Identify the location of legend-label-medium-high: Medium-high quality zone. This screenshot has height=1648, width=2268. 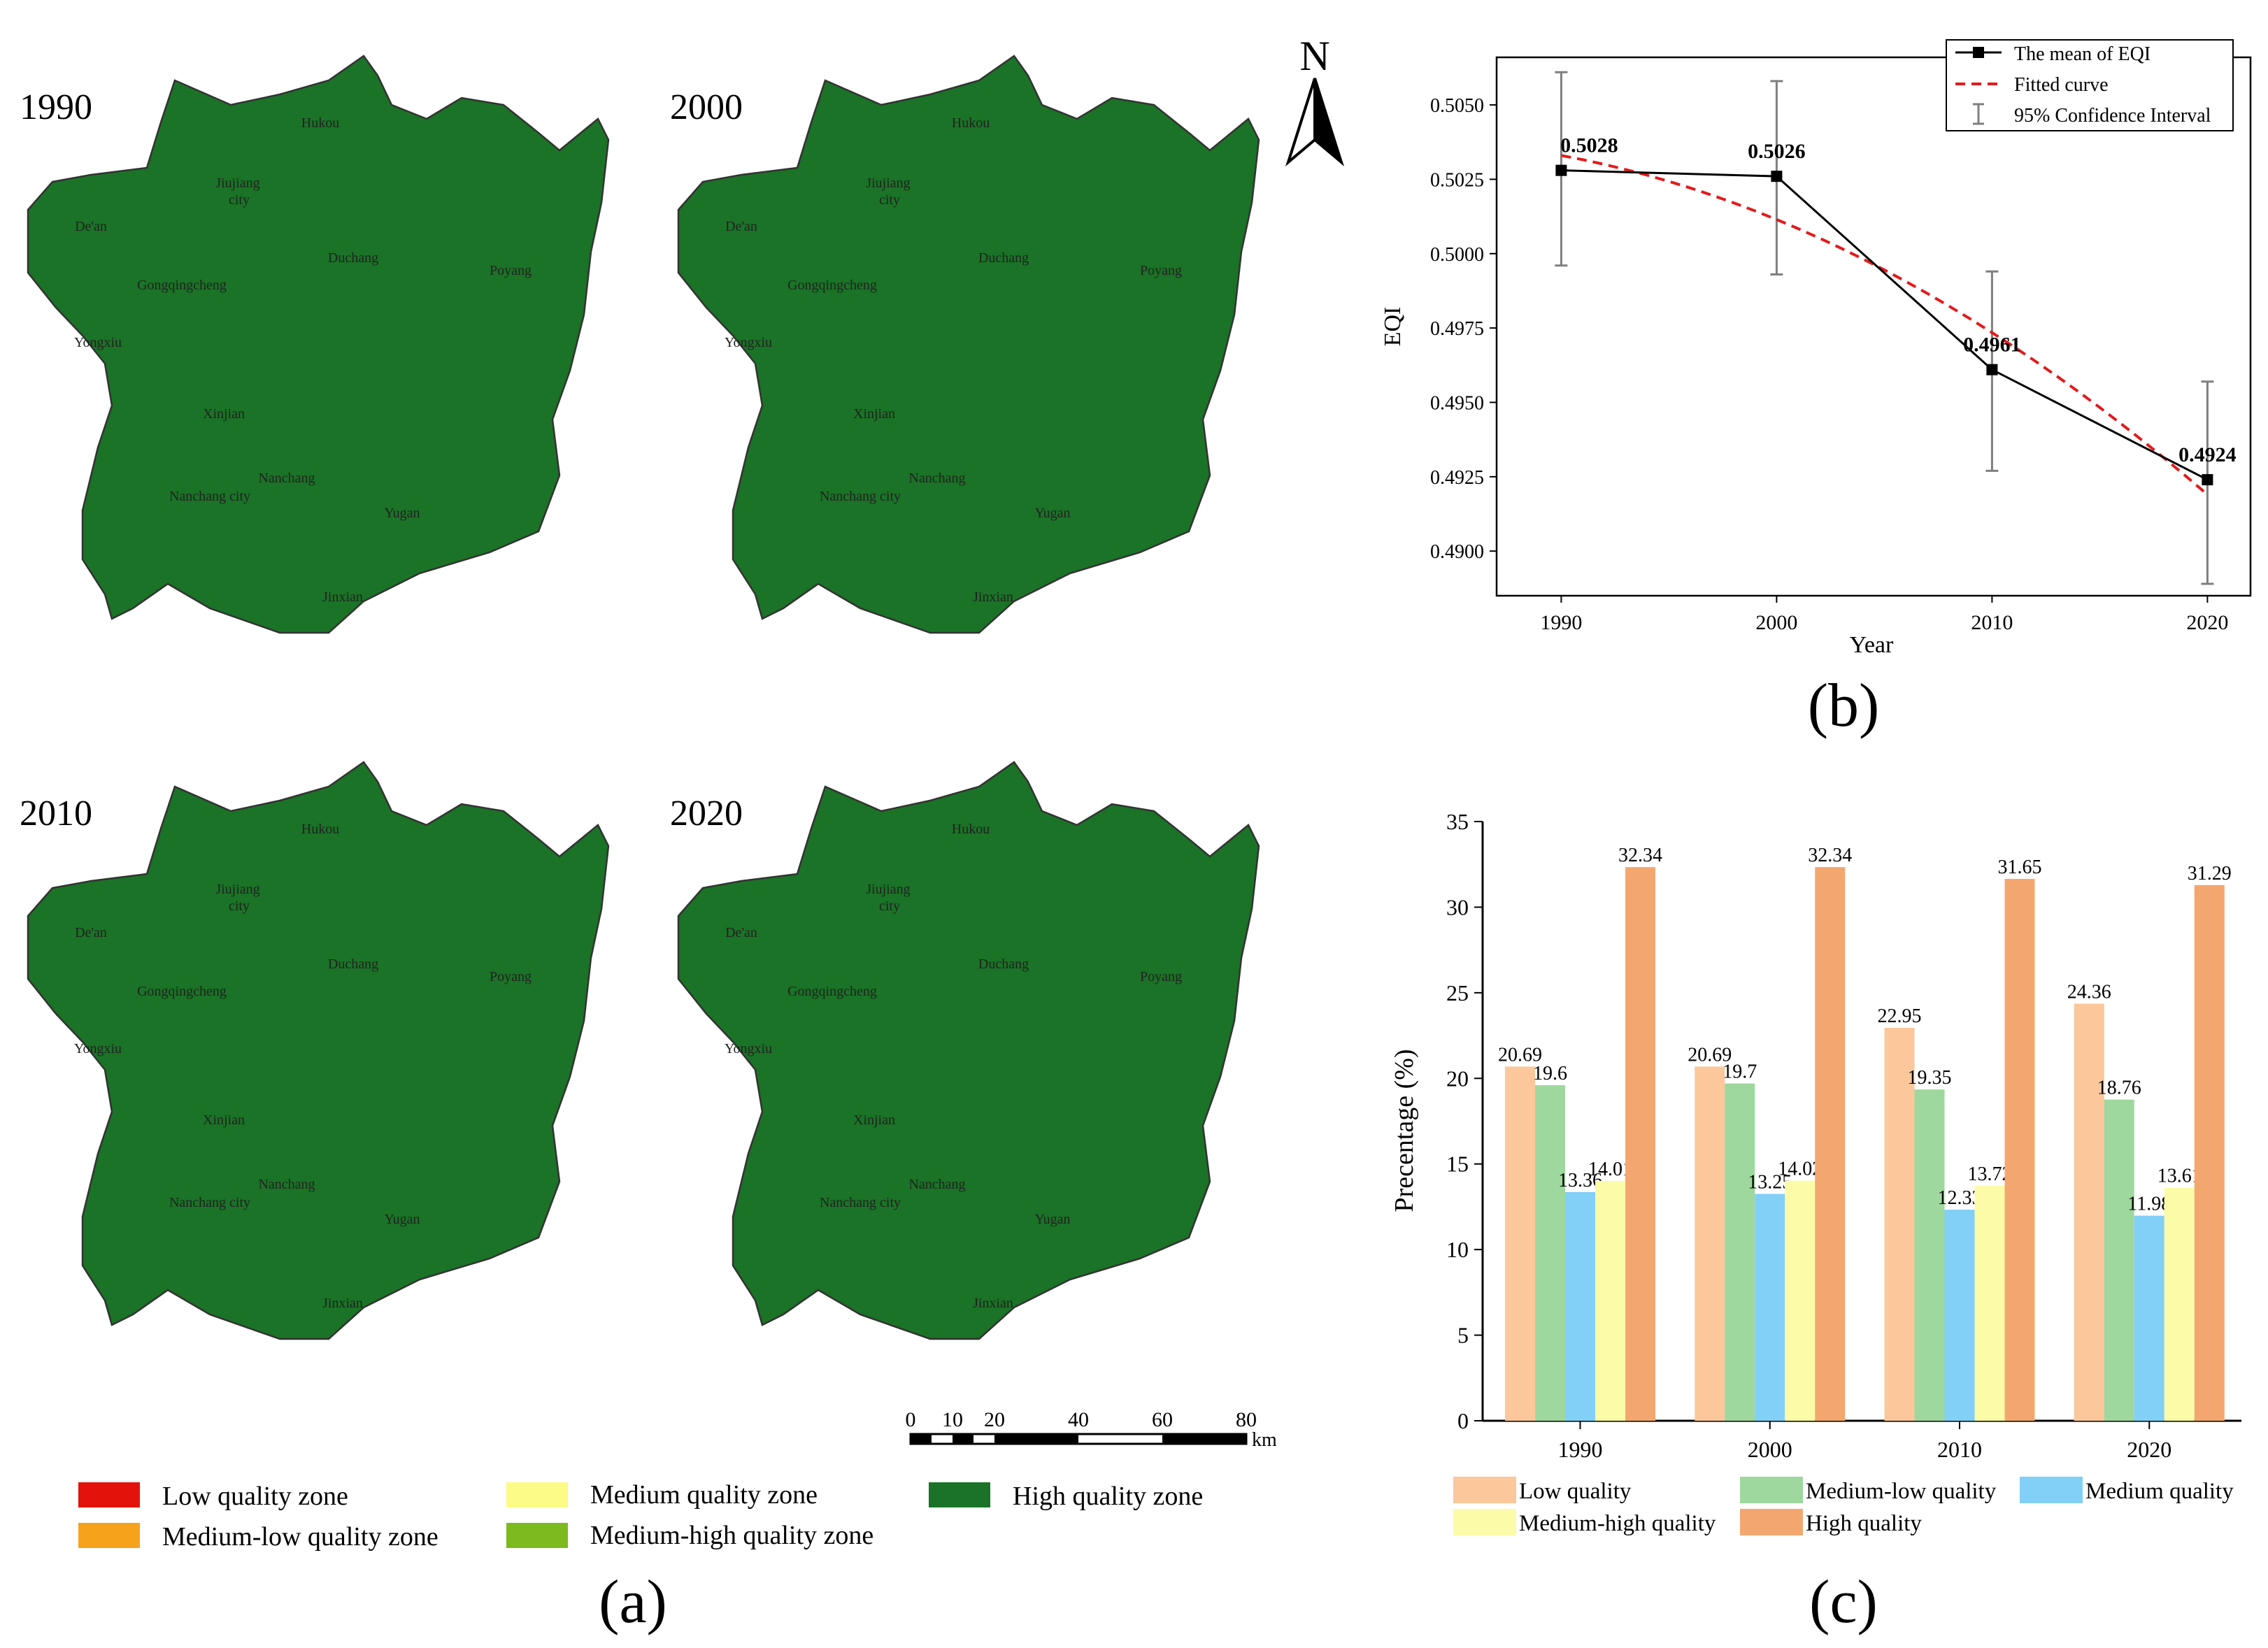
(731, 1535).